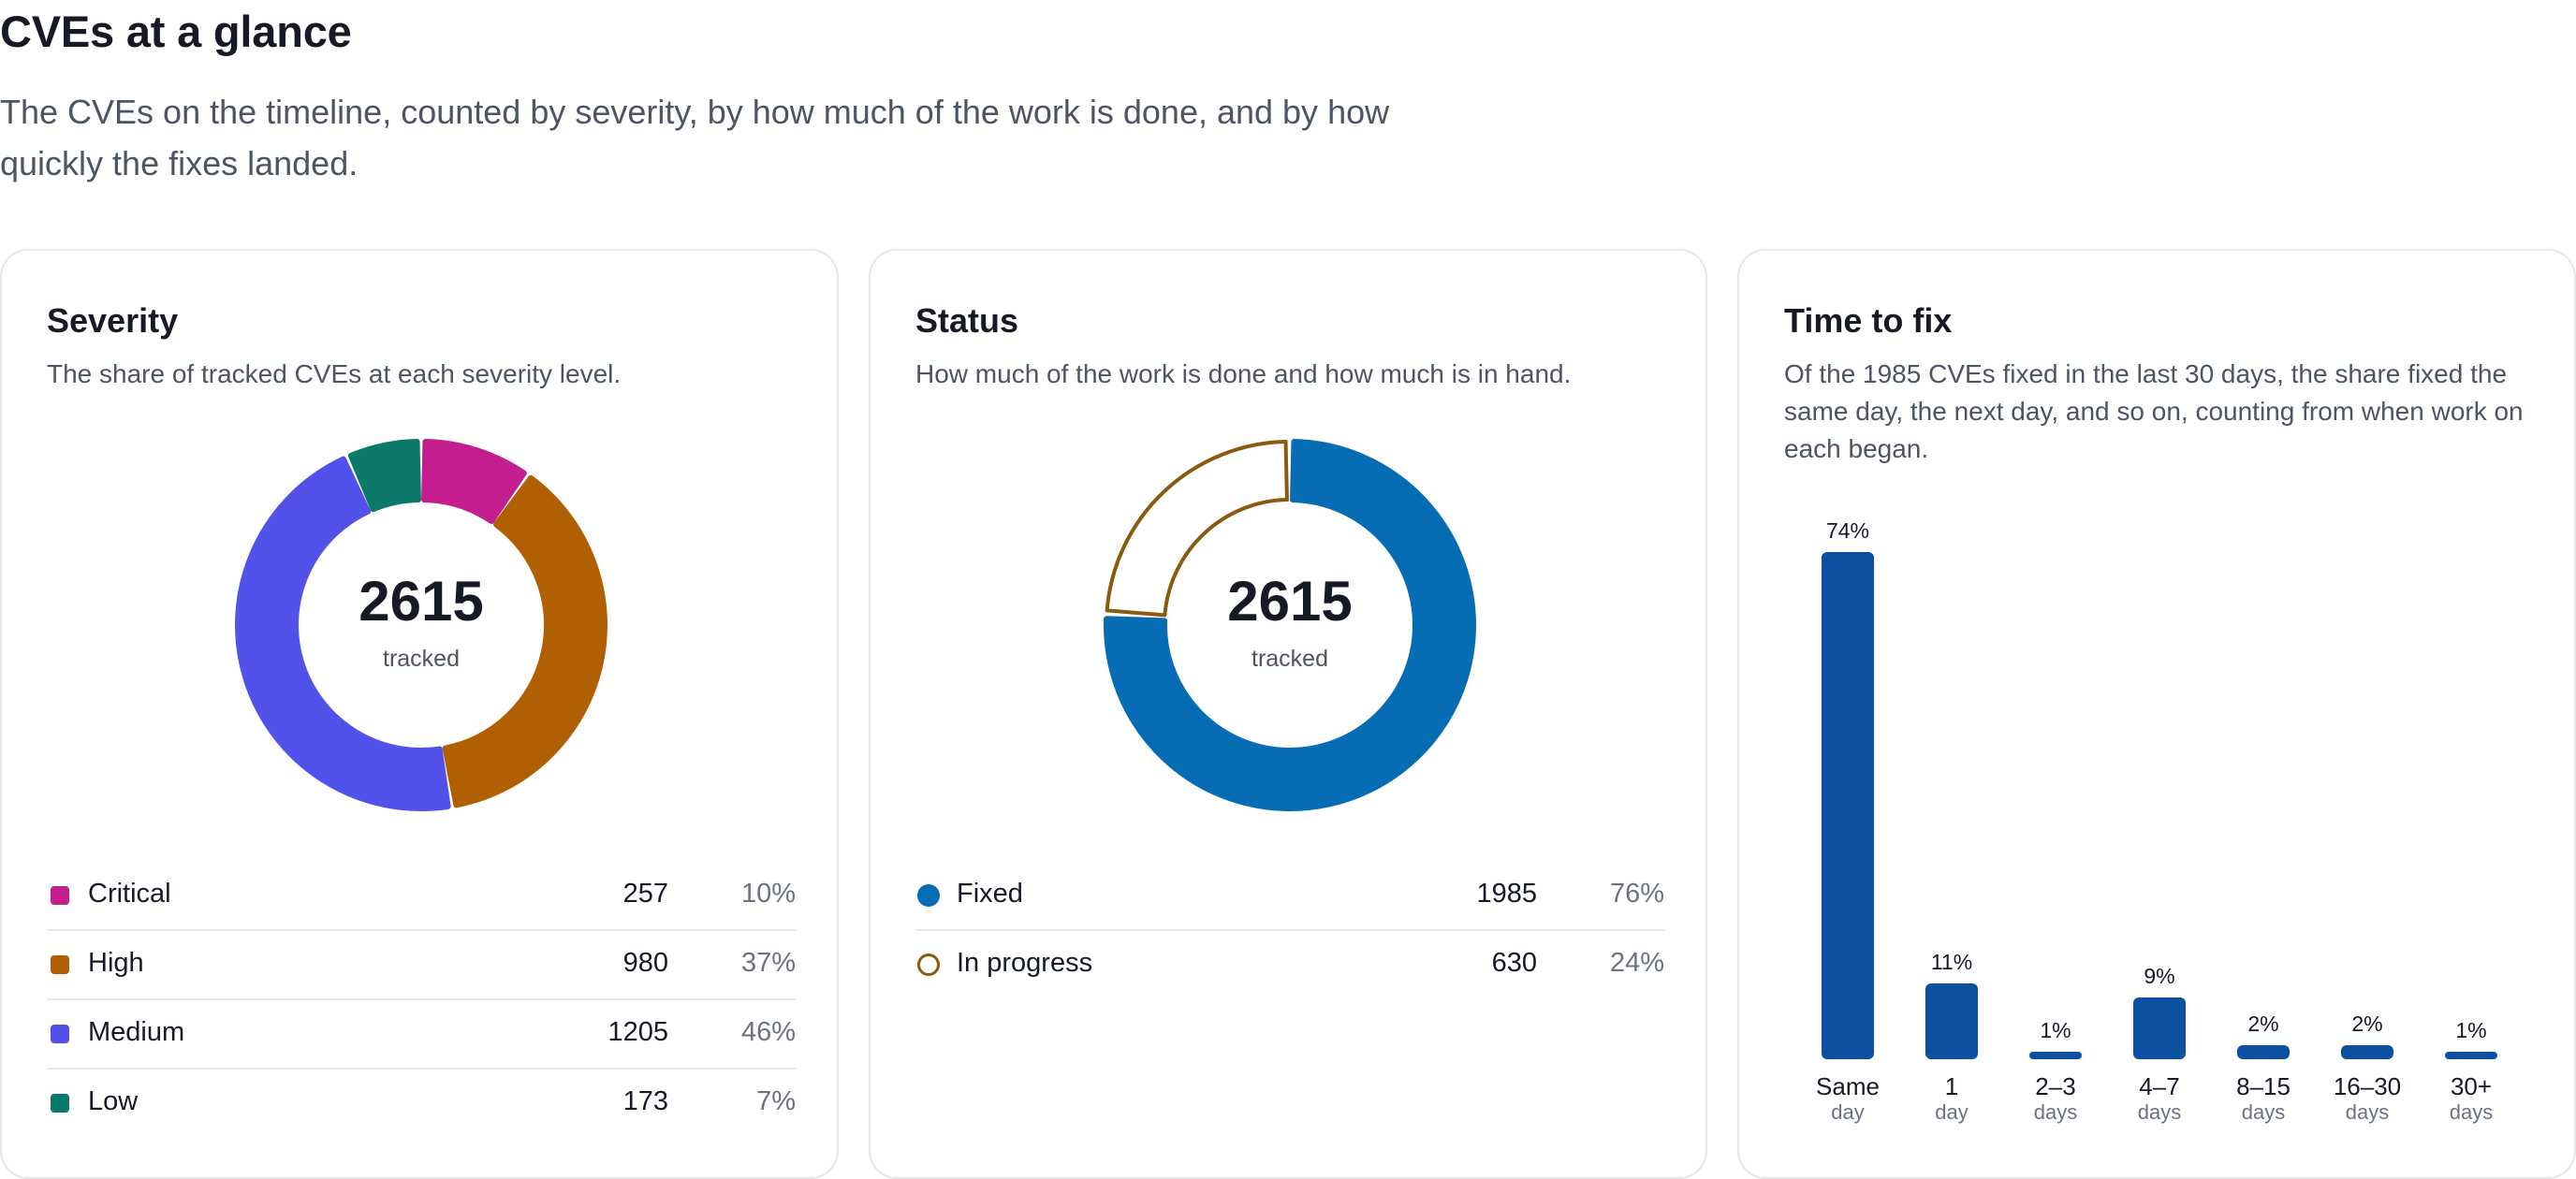 The height and width of the screenshot is (1179, 2576). Describe the element at coordinates (1951, 962) in the screenshot. I see `bar-value-label: 11%` at that location.